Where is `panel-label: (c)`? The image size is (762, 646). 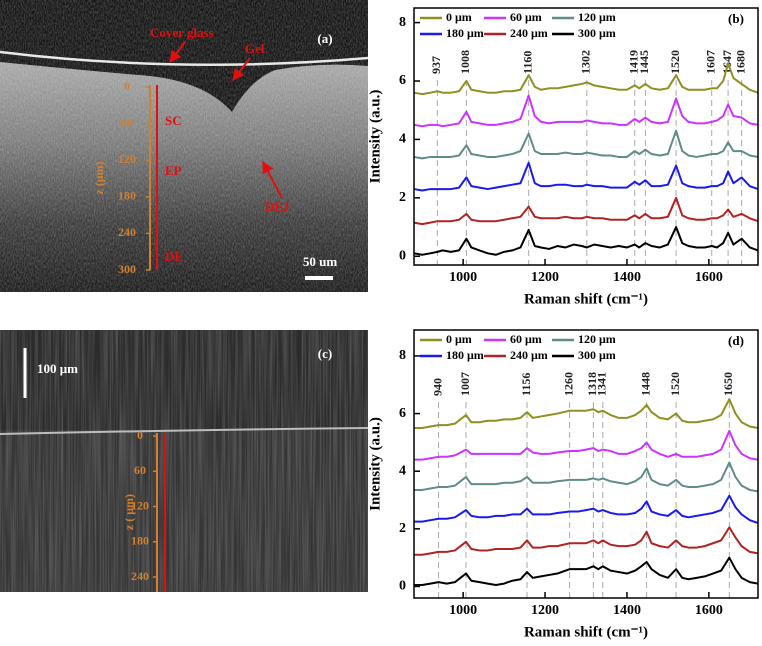 panel-label: (c) is located at coordinates (325, 353).